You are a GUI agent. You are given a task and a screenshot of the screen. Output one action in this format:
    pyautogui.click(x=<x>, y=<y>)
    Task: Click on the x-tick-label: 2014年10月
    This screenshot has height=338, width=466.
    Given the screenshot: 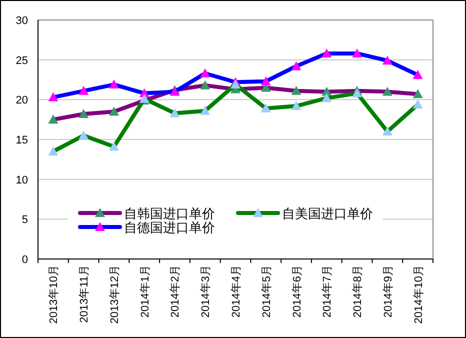 What is the action you would take?
    pyautogui.click(x=418, y=294)
    